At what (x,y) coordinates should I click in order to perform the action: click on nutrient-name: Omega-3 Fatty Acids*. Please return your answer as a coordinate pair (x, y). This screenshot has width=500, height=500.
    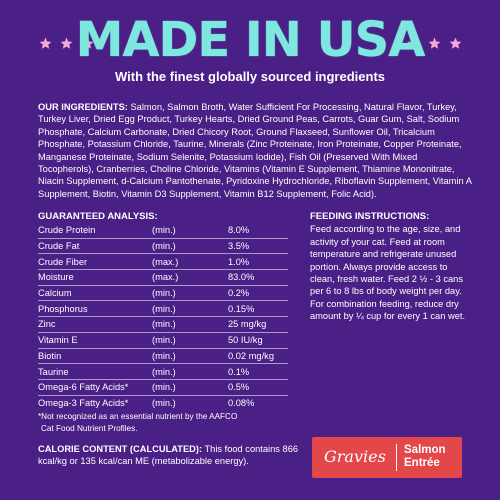
    Looking at the image, I should click on (83, 402).